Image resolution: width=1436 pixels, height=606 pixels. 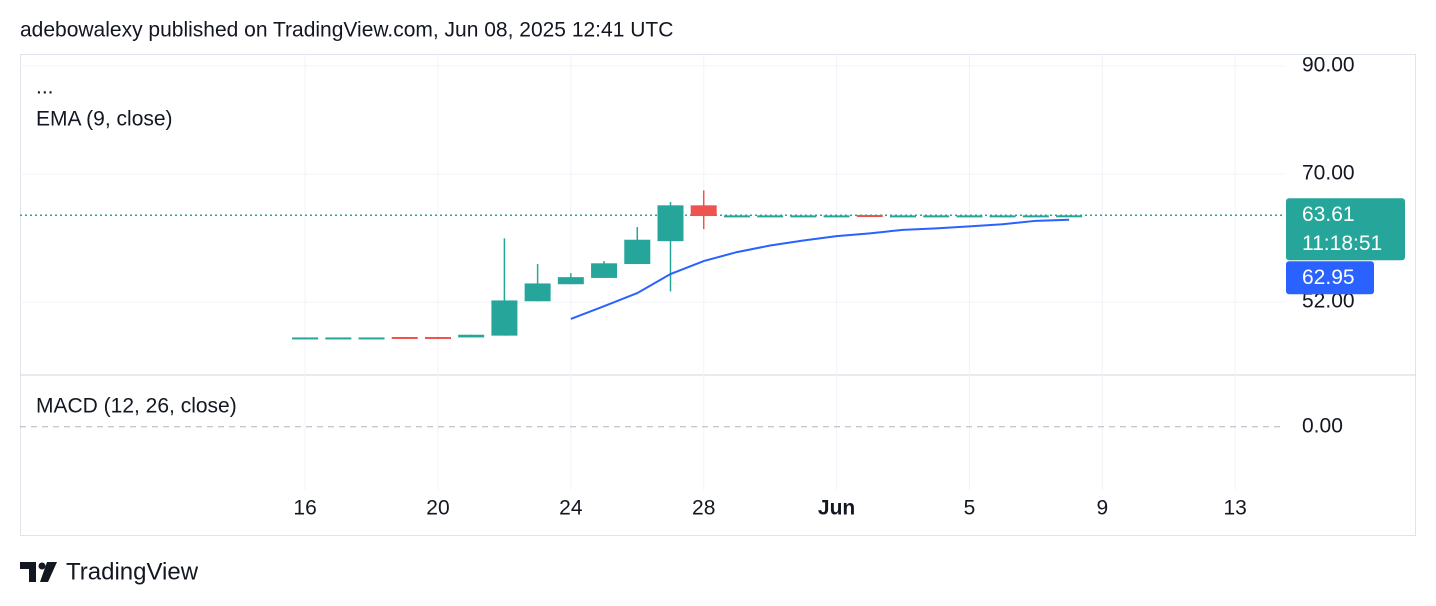 What do you see at coordinates (1234, 508) in the screenshot?
I see `x-tick-label: 13` at bounding box center [1234, 508].